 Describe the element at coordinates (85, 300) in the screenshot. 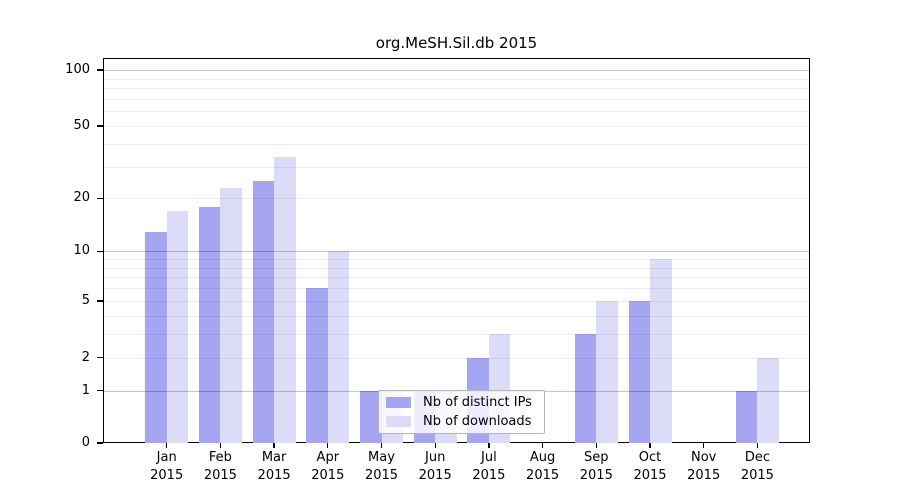

I see `y-axis-tick-label: 5` at that location.